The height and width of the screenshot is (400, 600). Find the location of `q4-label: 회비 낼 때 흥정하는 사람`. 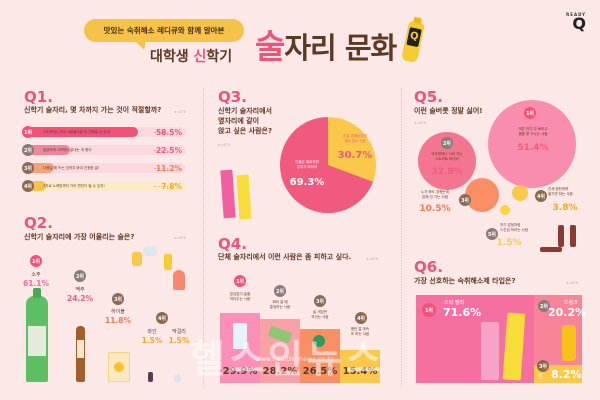

q4-label: 회비 낼 때 흥정하는 사람 is located at coordinates (280, 304).